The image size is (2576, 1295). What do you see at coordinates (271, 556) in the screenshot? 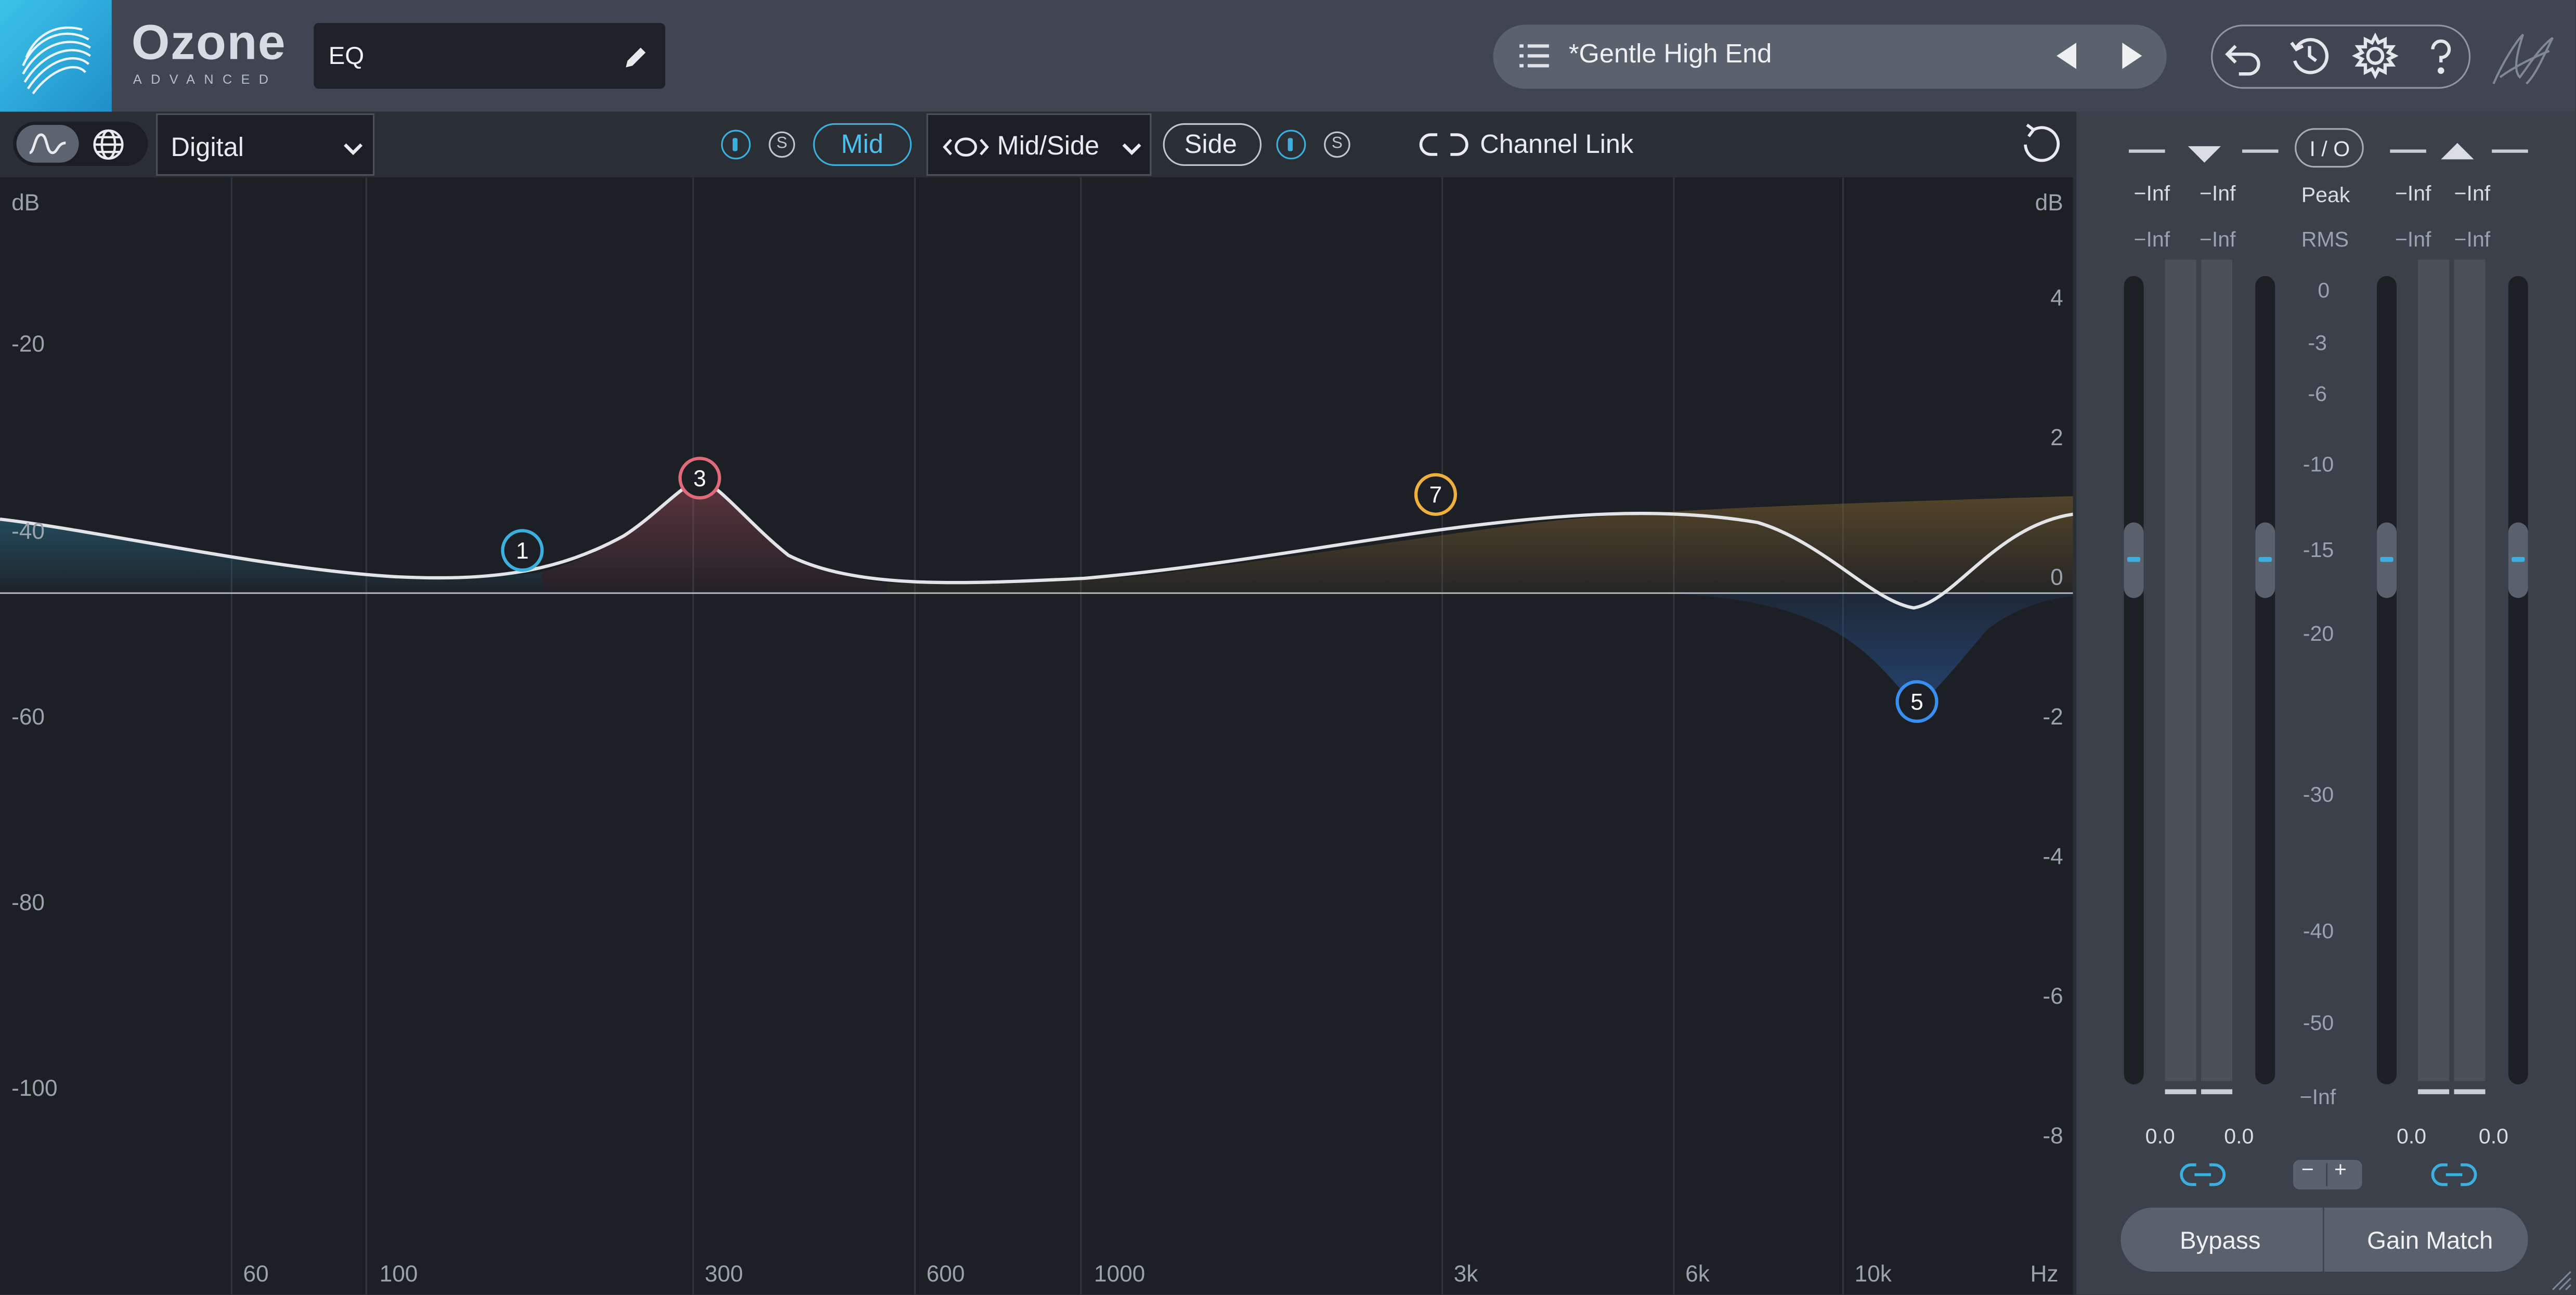
I see `band-1-fill` at bounding box center [271, 556].